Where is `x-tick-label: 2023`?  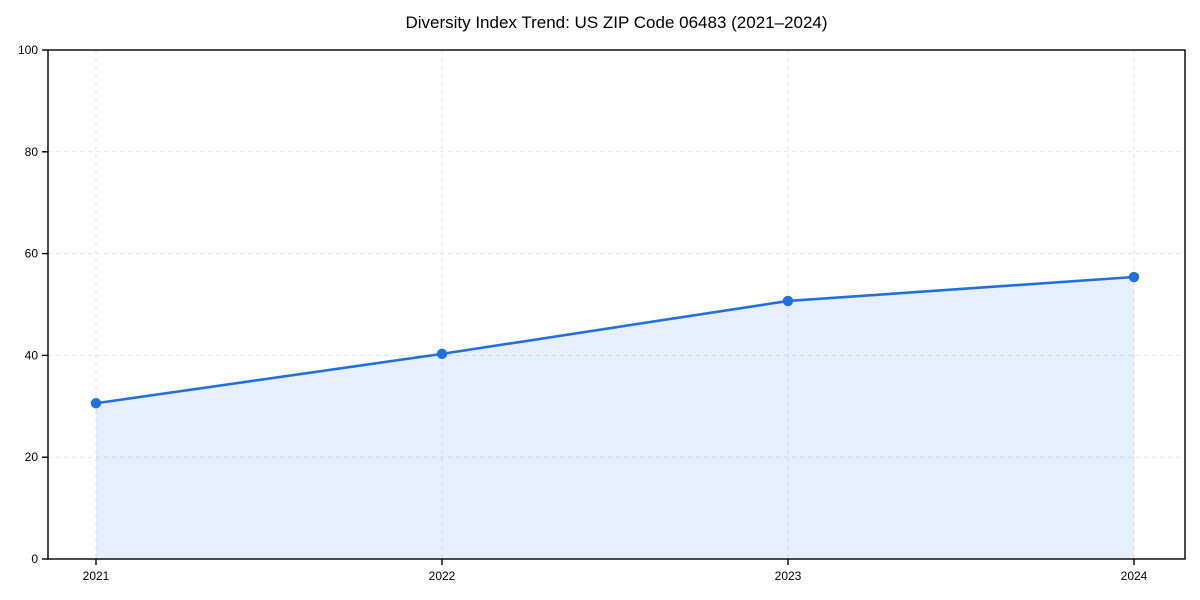
x-tick-label: 2023 is located at coordinates (788, 576).